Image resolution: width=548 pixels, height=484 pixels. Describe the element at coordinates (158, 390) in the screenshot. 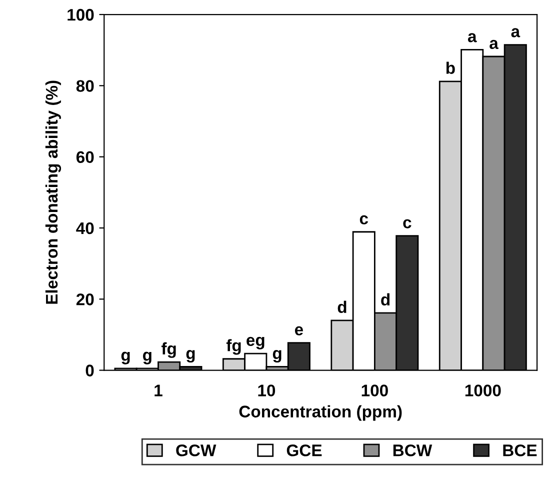

I see `x-tick-label: 1` at that location.